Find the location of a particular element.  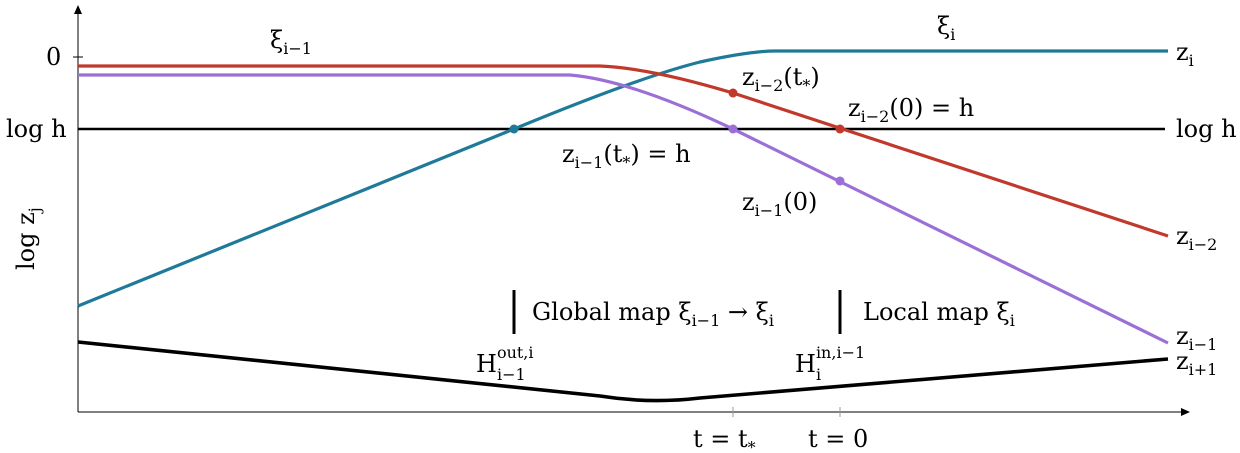

label-xi-i: ξi is located at coordinates (946, 28).